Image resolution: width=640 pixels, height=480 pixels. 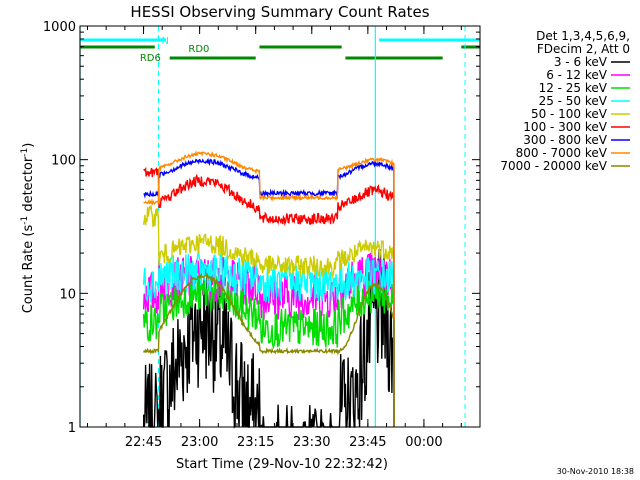 What do you see at coordinates (565, 127) in the screenshot?
I see `legend-label: 100 - 300 keV` at bounding box center [565, 127].